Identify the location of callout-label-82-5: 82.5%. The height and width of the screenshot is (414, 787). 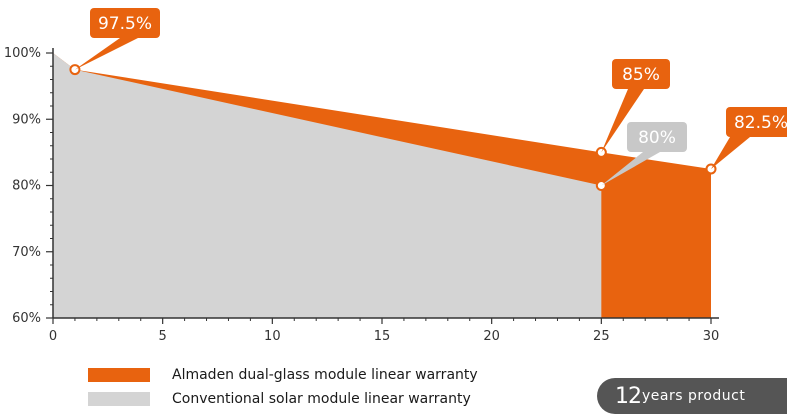
(760, 123).